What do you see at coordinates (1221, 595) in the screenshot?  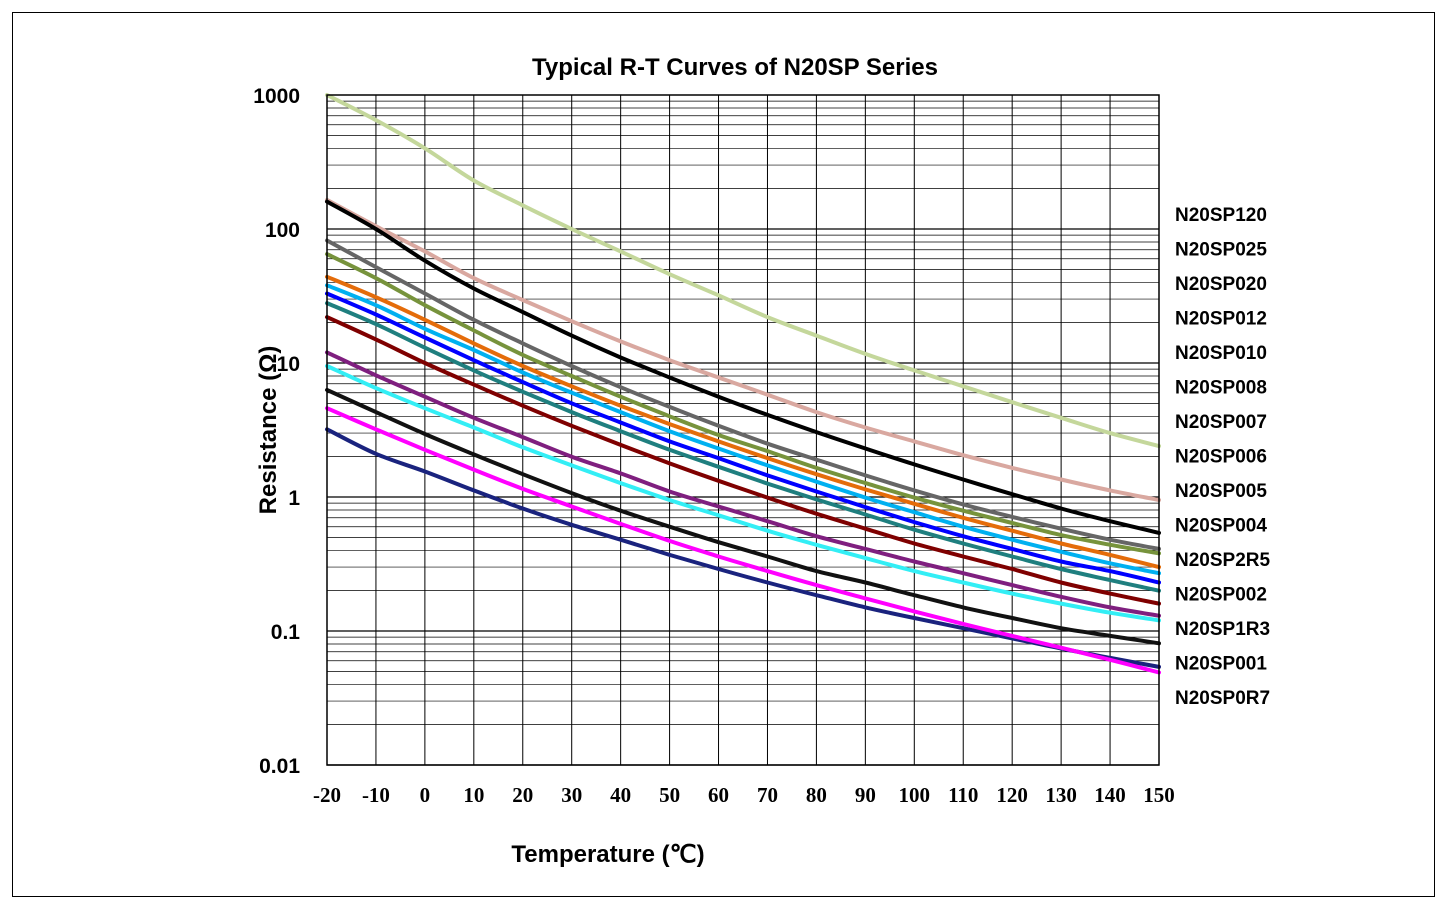 I see `legend-label: N20SP002` at bounding box center [1221, 595].